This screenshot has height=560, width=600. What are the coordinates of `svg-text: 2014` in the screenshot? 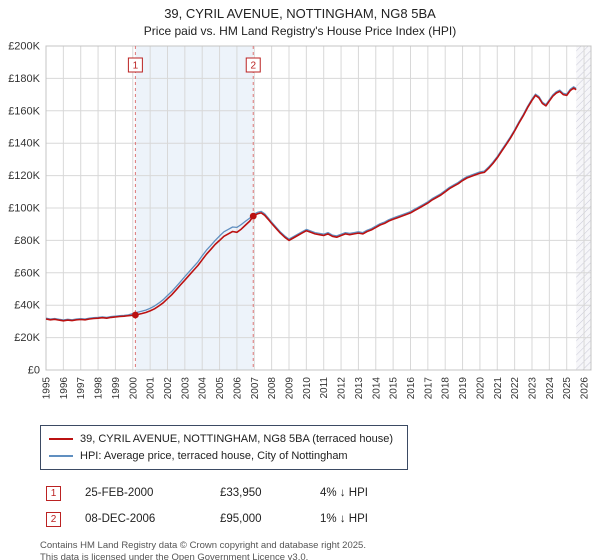 It's located at (376, 388).